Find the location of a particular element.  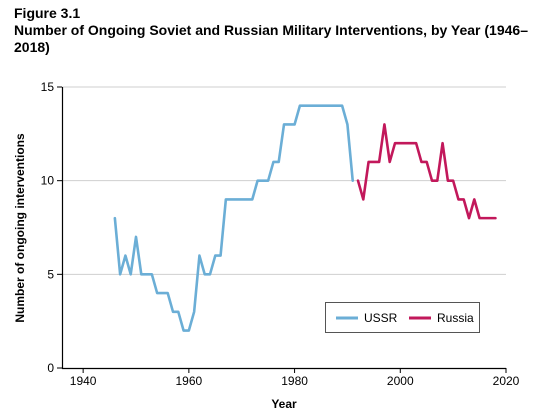

x-tick-label: 2000 is located at coordinates (400, 381).